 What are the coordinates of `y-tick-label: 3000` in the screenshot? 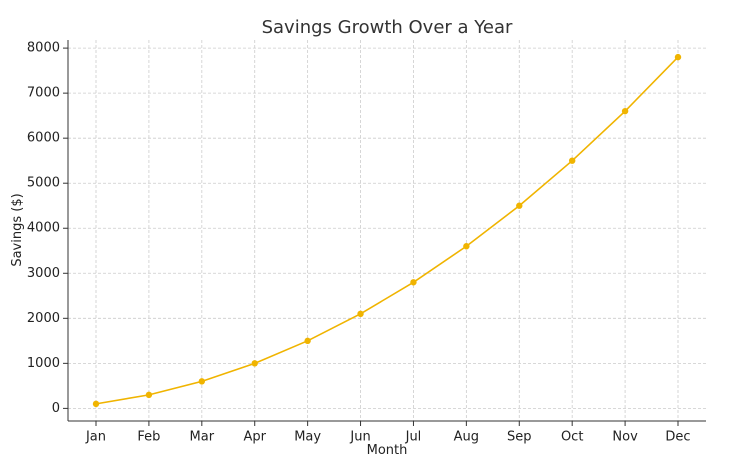 It's located at (43, 273).